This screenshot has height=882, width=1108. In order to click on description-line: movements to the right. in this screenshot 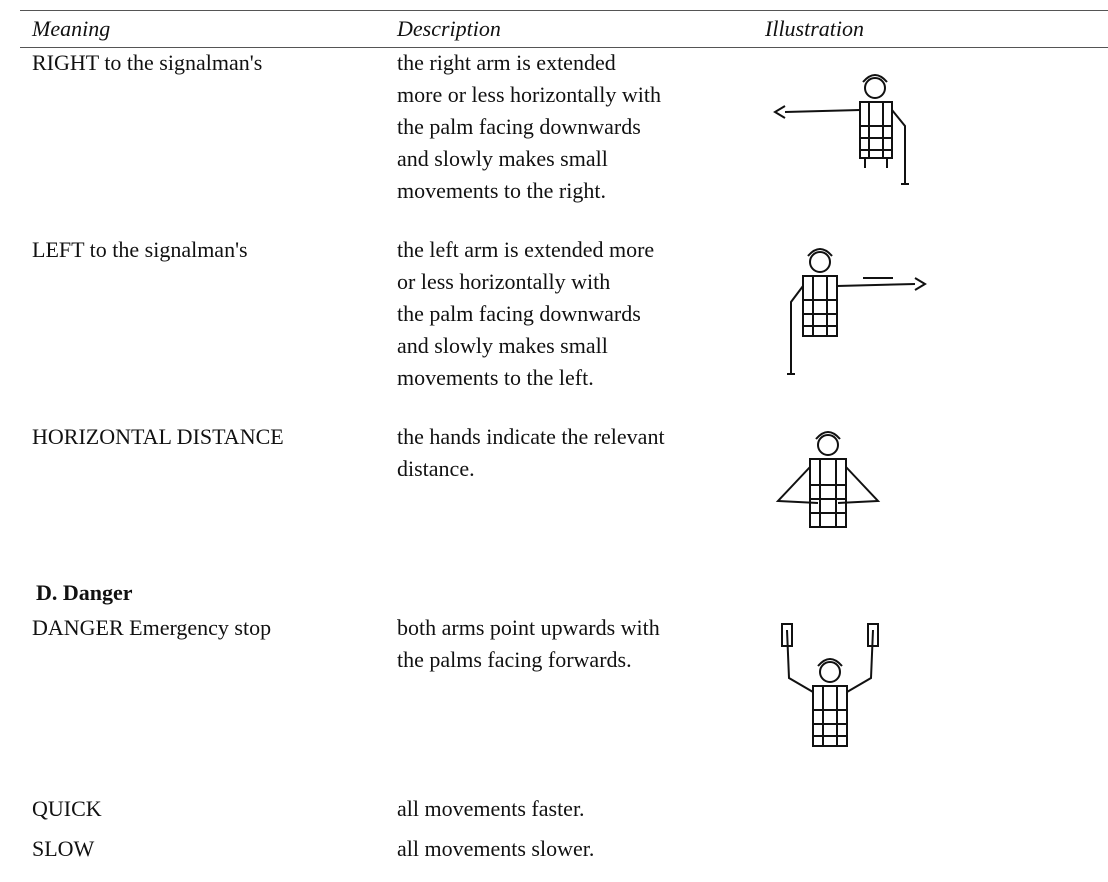, I will do `click(501, 190)`.